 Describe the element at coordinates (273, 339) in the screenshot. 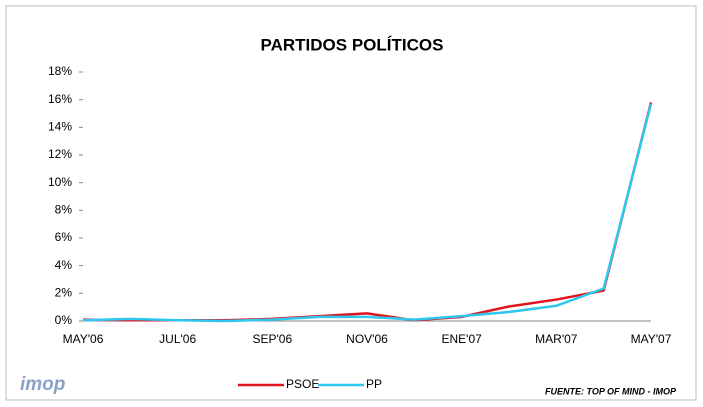

I see `x-tick-label: SEP'06` at that location.